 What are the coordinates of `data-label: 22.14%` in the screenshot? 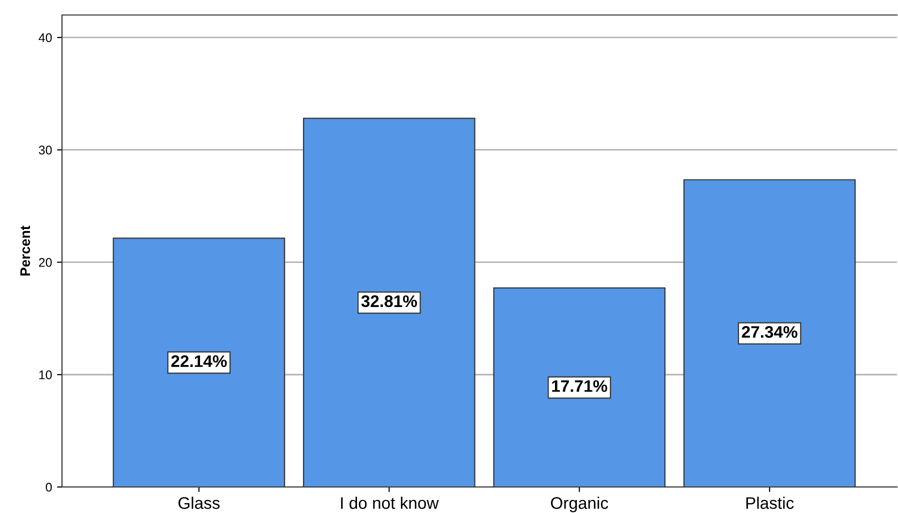 It's located at (199, 361).